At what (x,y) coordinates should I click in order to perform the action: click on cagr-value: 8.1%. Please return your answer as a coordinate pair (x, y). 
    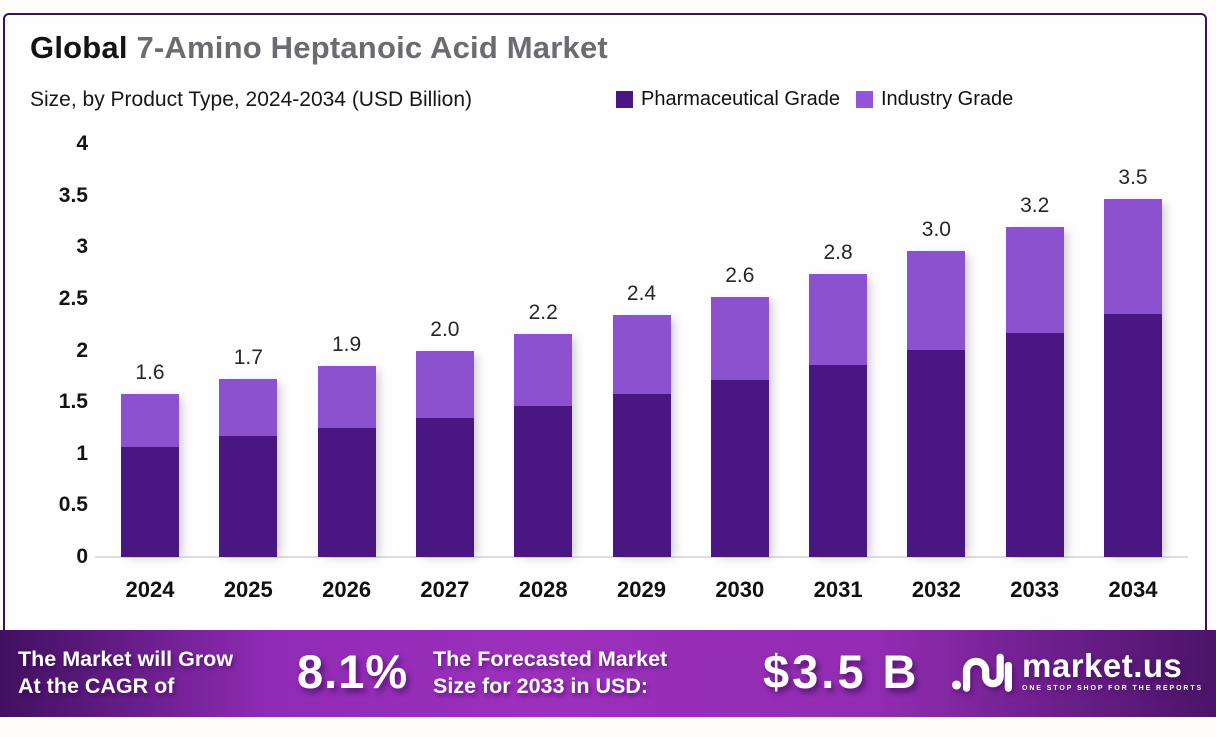
    Looking at the image, I should click on (353, 671).